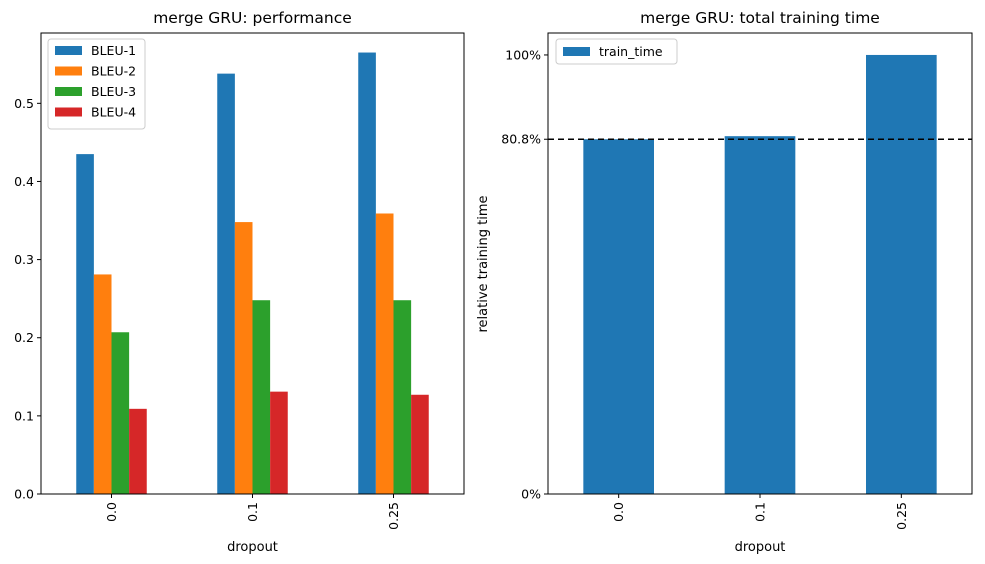  I want to click on legend-label: BLEU-3, so click(113, 91).